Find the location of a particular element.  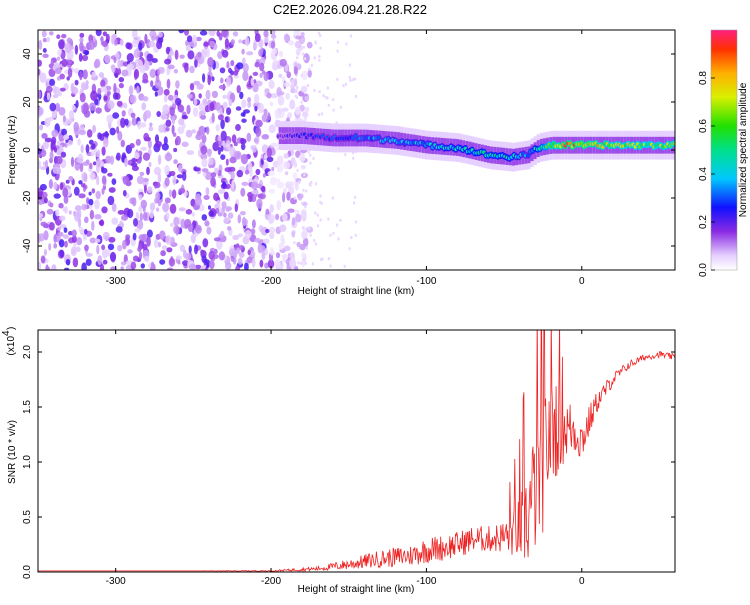

colorbar is located at coordinates (724, 150).